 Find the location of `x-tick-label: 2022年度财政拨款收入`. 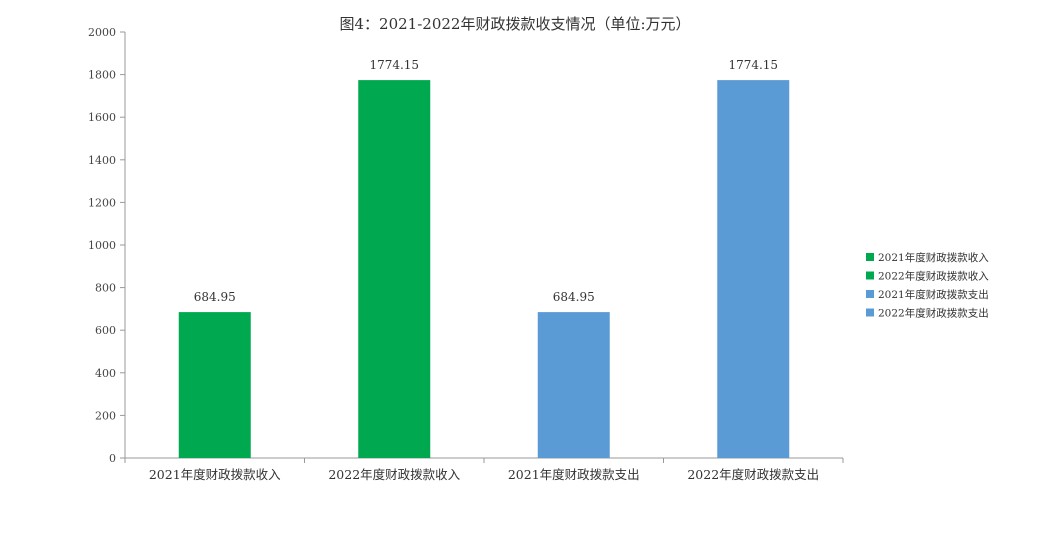

x-tick-label: 2022年度财政拨款收入 is located at coordinates (394, 474).